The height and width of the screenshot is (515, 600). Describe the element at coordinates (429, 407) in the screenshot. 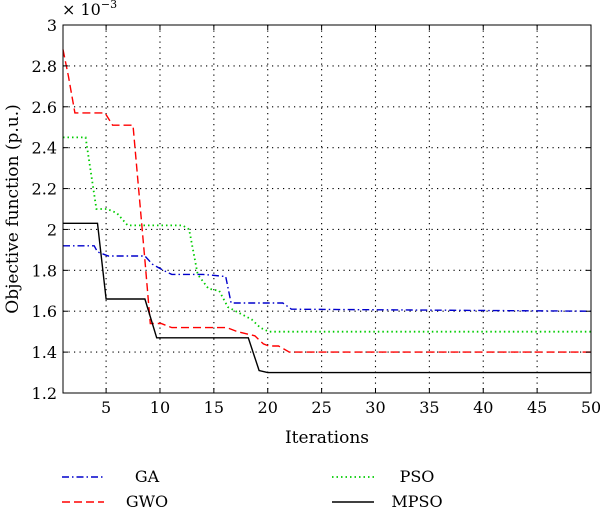

I see `x-tick-label: 35` at that location.